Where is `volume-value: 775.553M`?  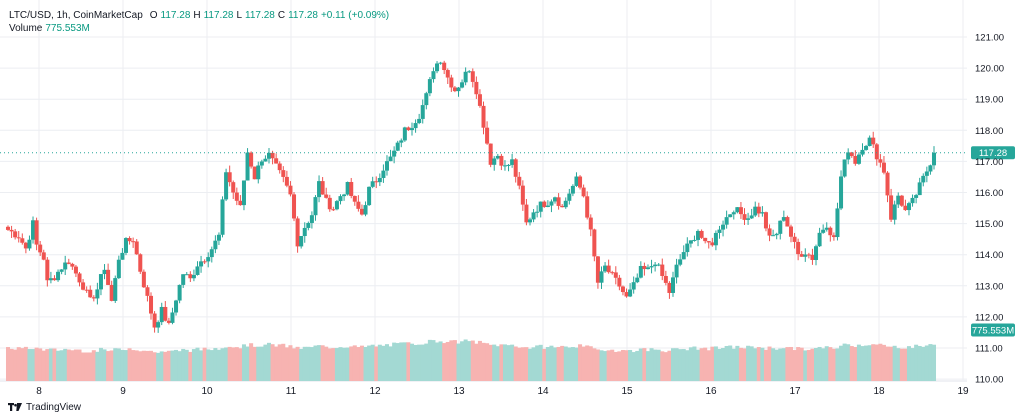
volume-value: 775.553M is located at coordinates (67, 28).